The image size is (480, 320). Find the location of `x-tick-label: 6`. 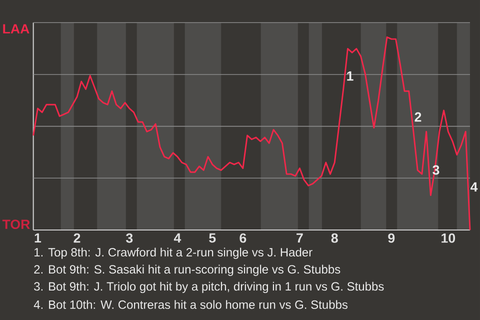

x-tick-label: 6 is located at coordinates (243, 238).